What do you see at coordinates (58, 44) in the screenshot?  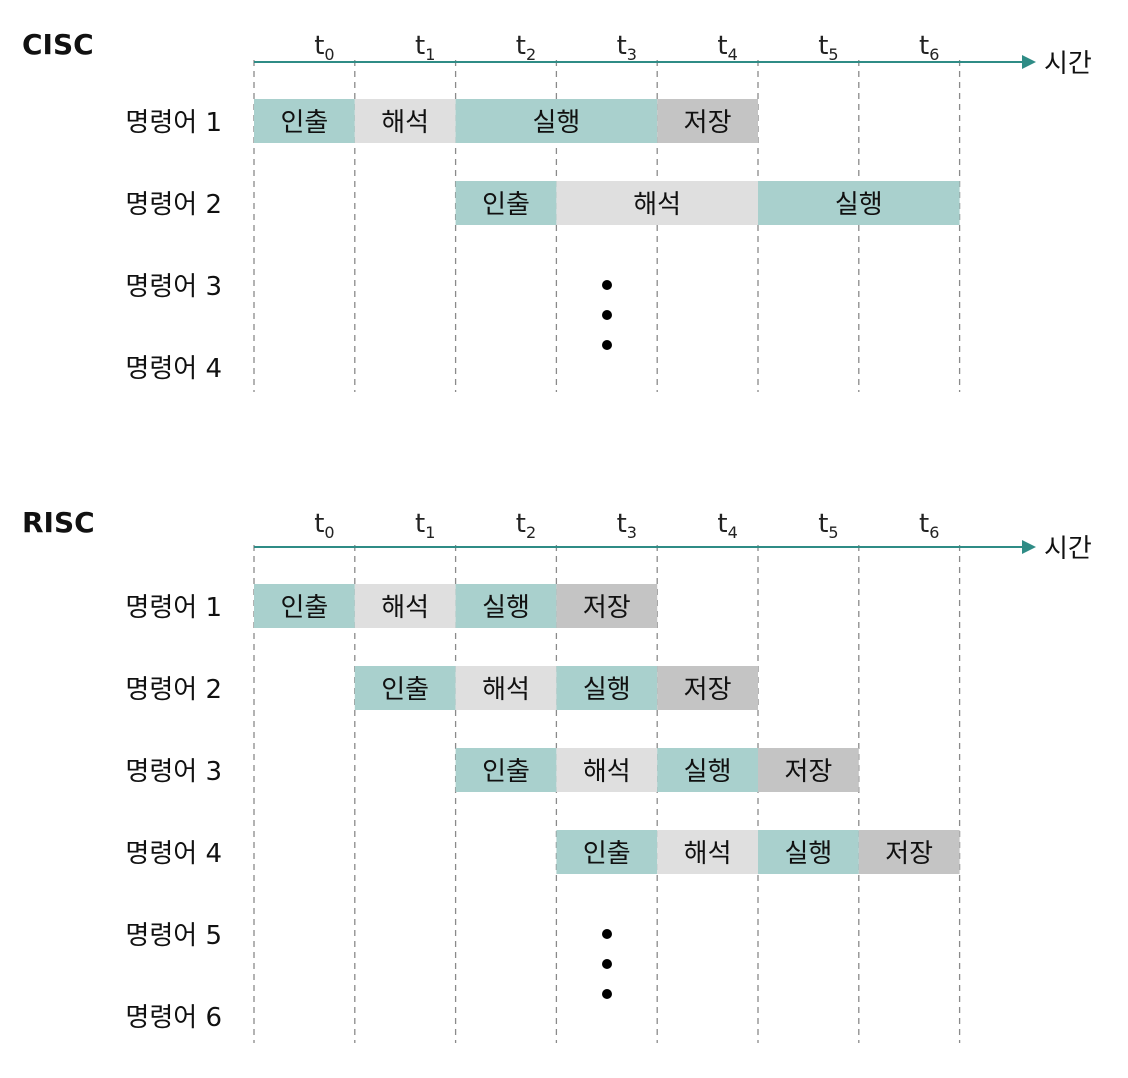 I see `diagram-title-0: CISC` at bounding box center [58, 44].